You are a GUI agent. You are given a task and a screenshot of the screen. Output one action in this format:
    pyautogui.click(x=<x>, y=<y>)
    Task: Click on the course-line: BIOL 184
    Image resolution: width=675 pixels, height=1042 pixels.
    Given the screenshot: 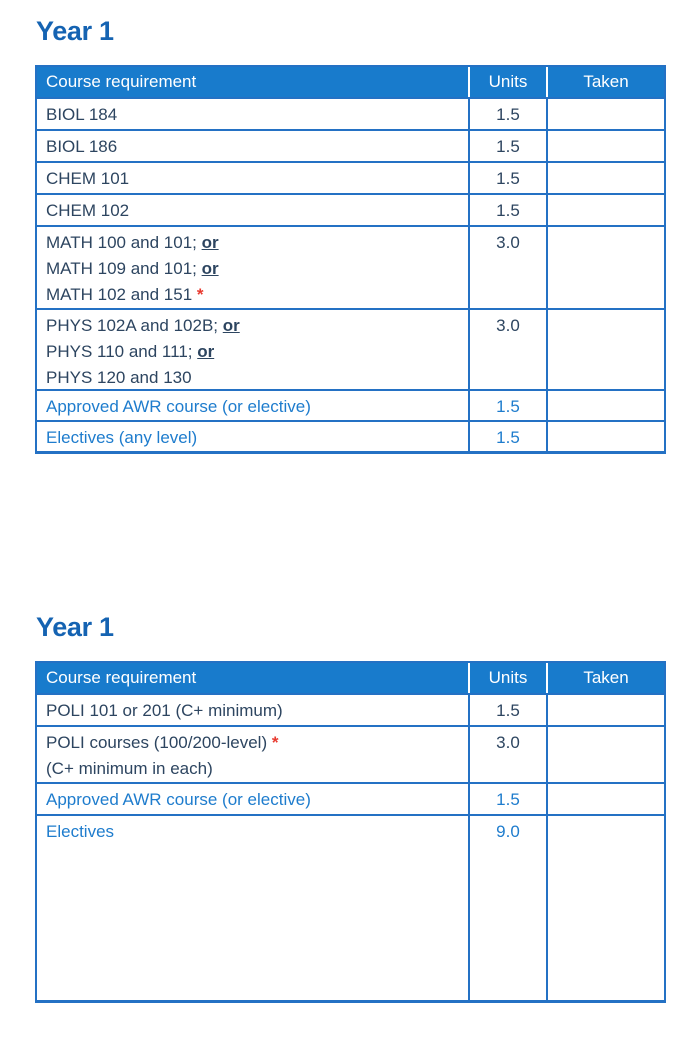 What is the action you would take?
    pyautogui.click(x=253, y=115)
    